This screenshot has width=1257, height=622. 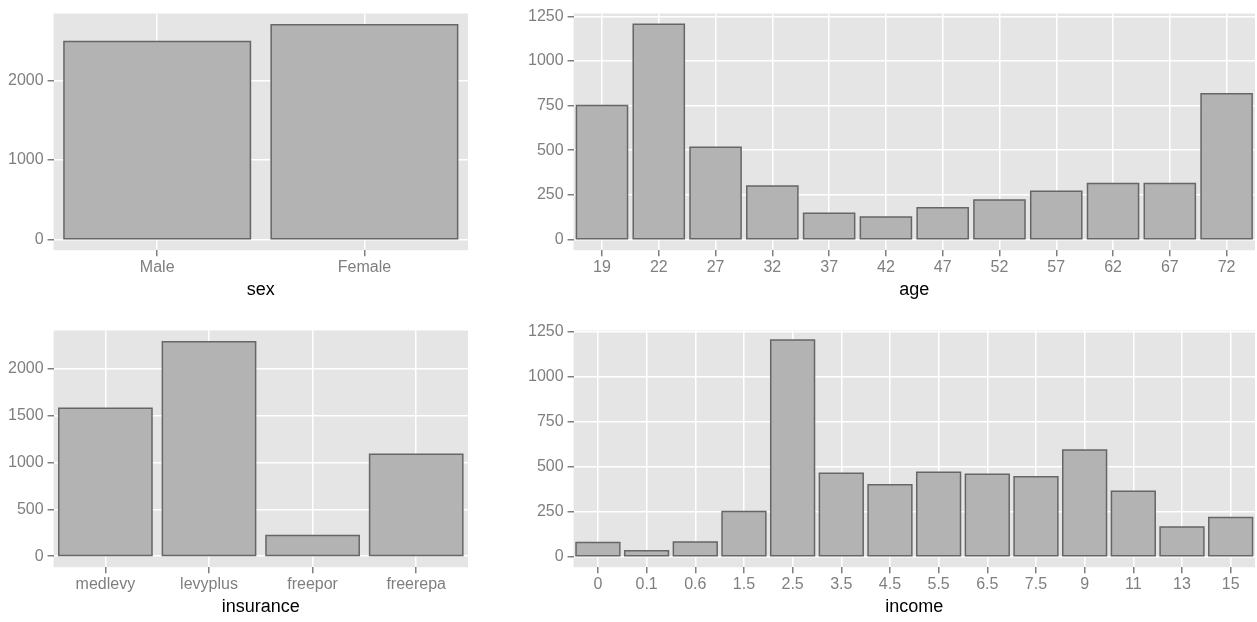 I want to click on x-tick-label: 19, so click(x=602, y=267).